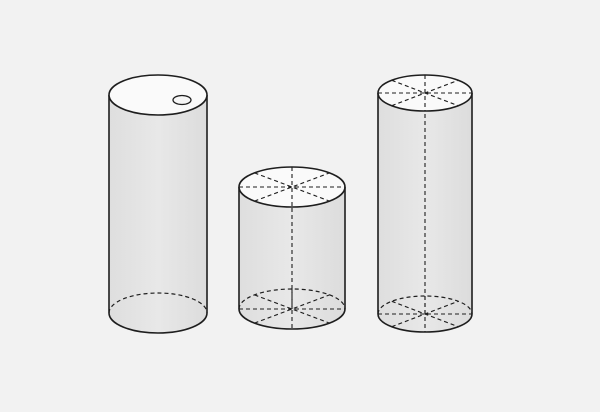  Describe the element at coordinates (182, 100) in the screenshot. I see `hole-icon` at that location.